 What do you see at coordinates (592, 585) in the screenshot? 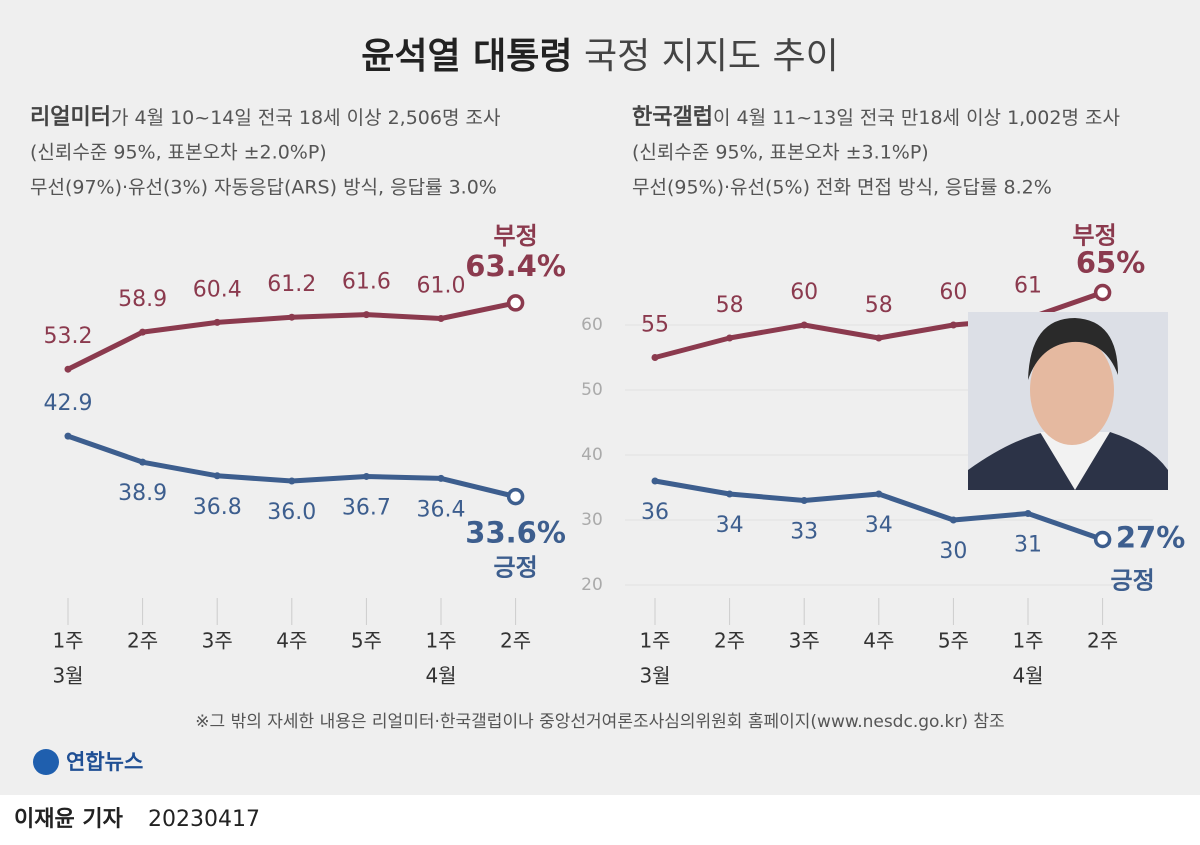
I see `y-tick-label: 20` at bounding box center [592, 585].